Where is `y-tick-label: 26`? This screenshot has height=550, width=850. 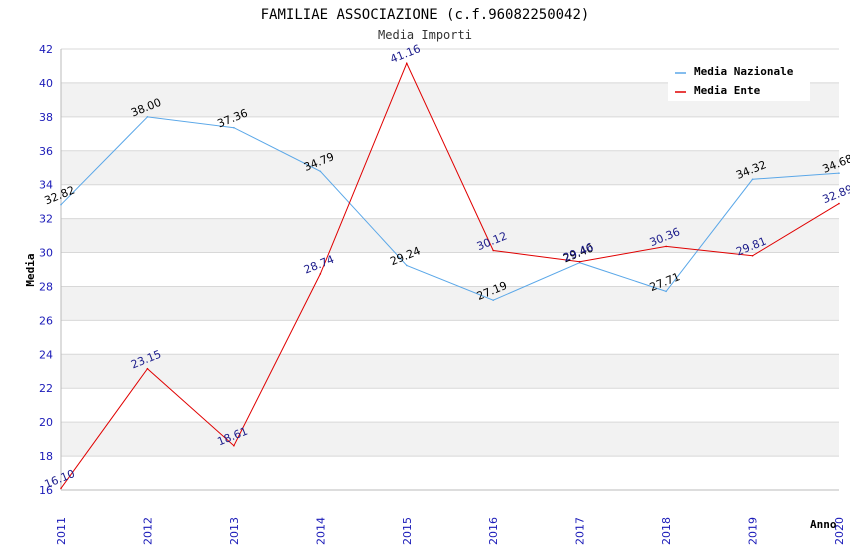
y-tick-label: 26 is located at coordinates (46, 320).